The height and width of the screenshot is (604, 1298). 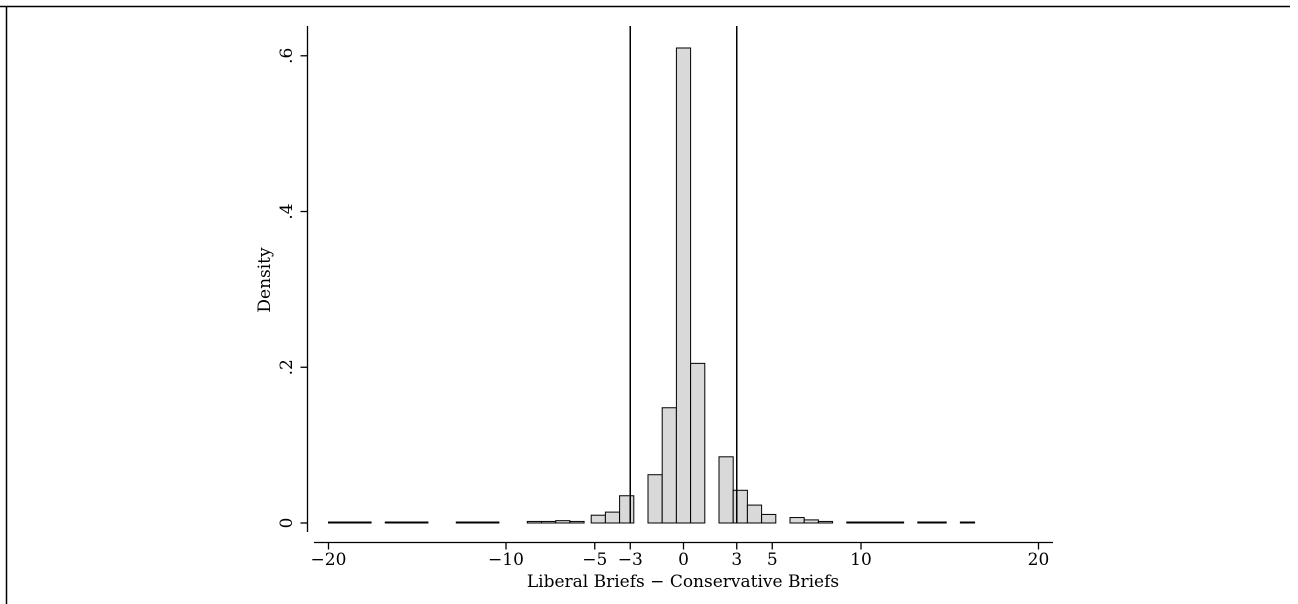 What do you see at coordinates (287, 523) in the screenshot?
I see `y-tick-label-0: 0` at bounding box center [287, 523].